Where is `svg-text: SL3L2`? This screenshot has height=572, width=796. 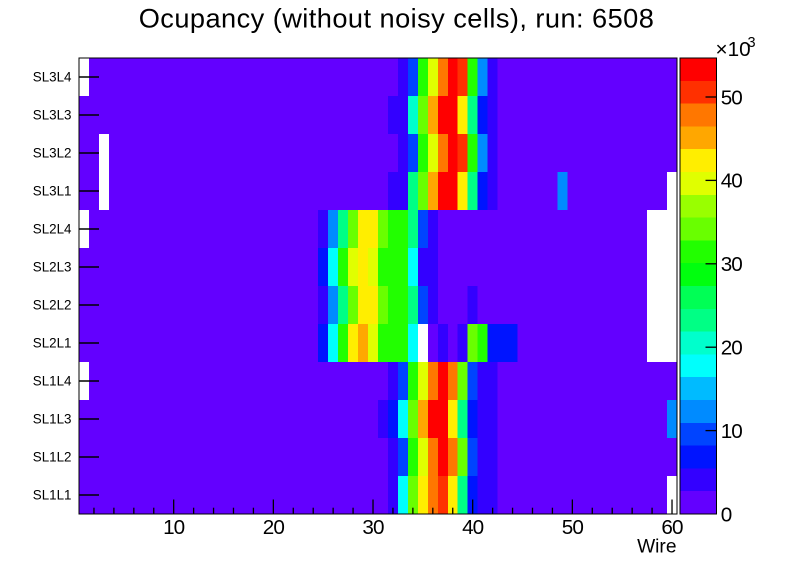 svg-text: SL3L2 is located at coordinates (52, 153).